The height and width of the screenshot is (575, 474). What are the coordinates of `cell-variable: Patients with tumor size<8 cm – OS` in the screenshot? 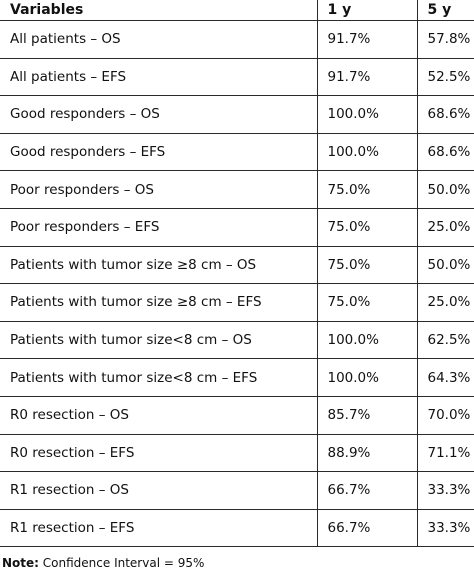 It's located at (158, 340).